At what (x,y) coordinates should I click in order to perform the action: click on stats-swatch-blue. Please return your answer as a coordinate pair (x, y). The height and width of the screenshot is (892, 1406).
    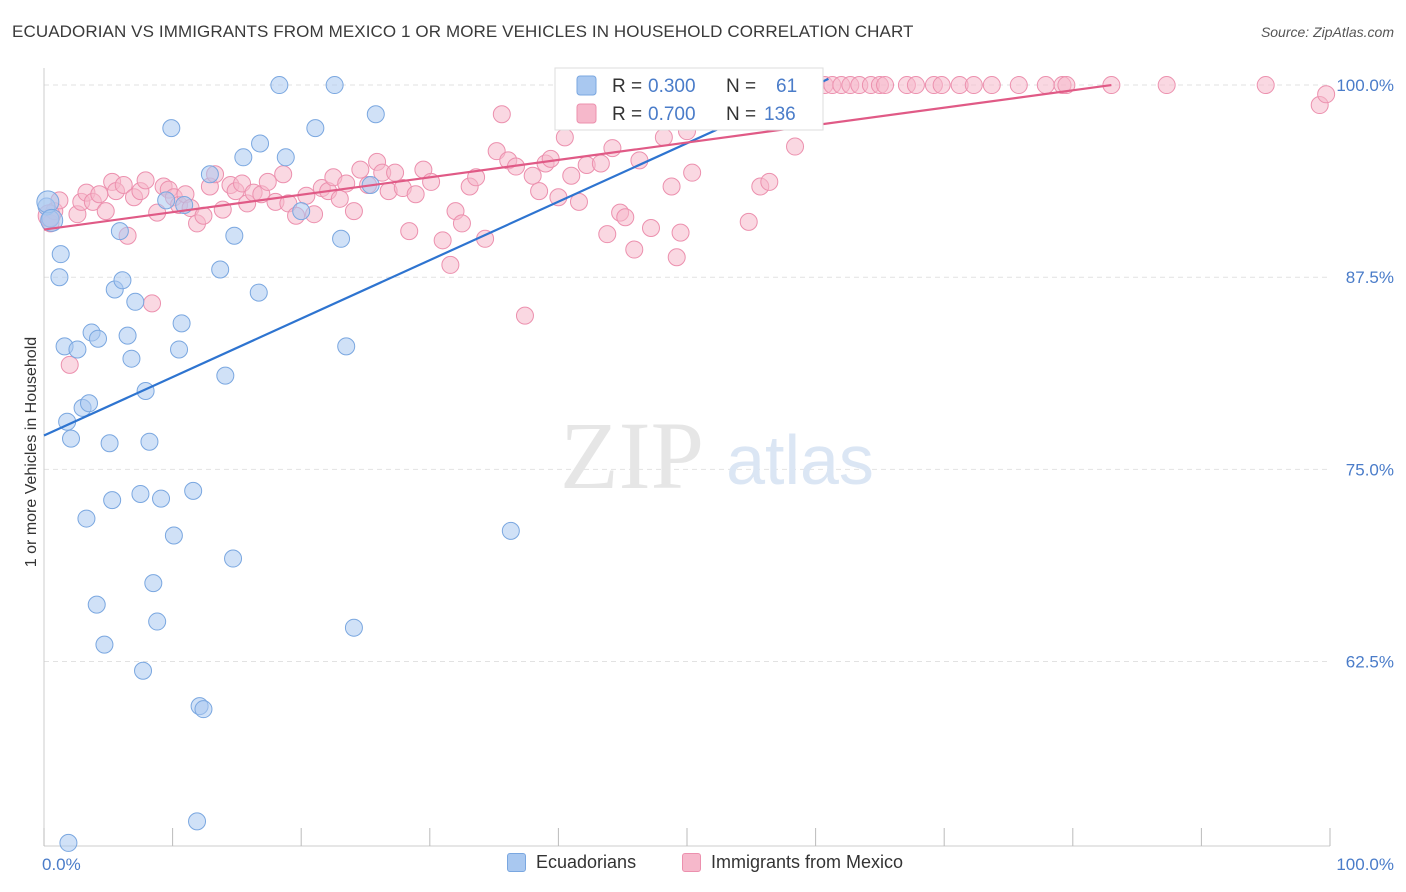
    Looking at the image, I should click on (586, 85).